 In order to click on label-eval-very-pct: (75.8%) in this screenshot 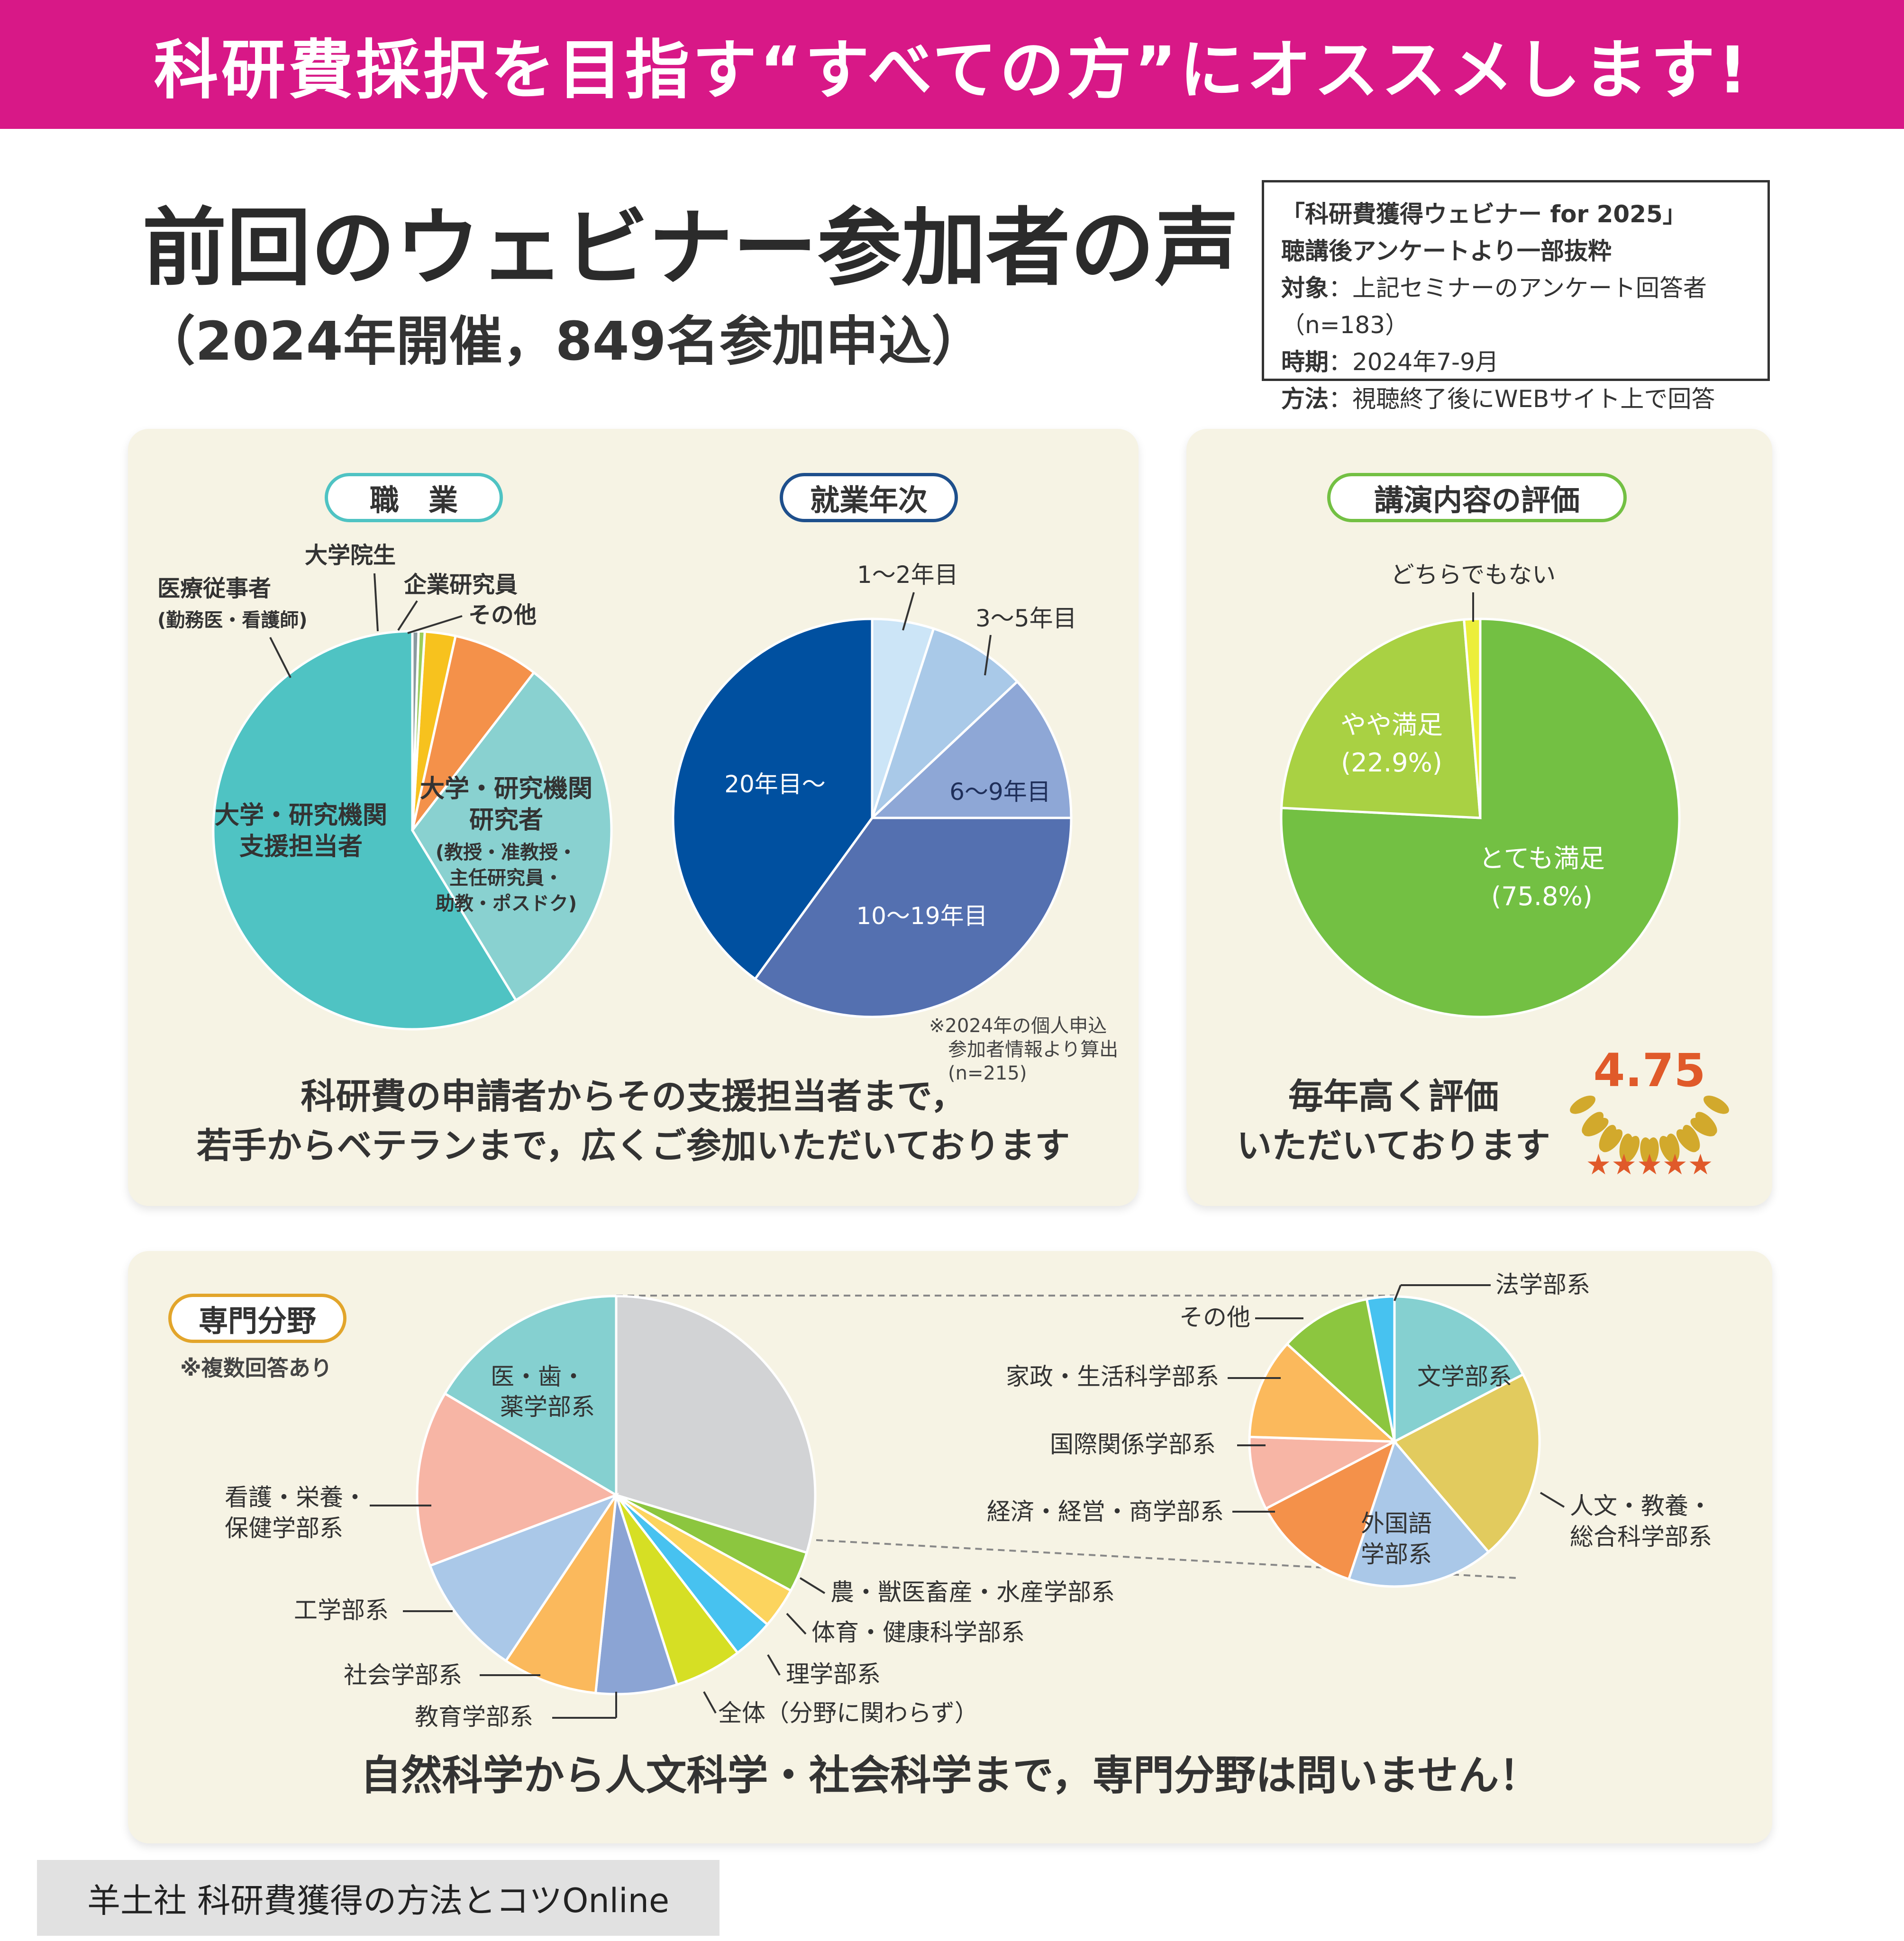, I will do `click(1542, 896)`.